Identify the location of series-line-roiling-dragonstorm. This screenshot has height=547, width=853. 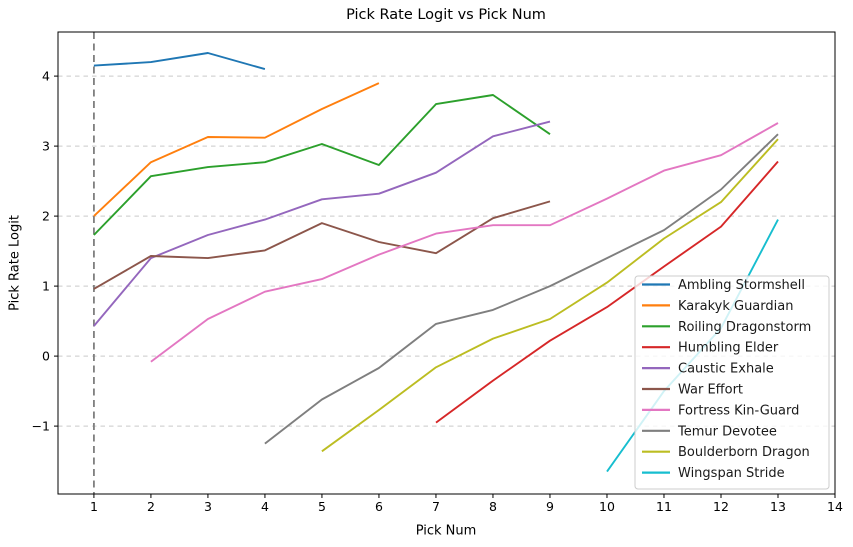
(322, 165).